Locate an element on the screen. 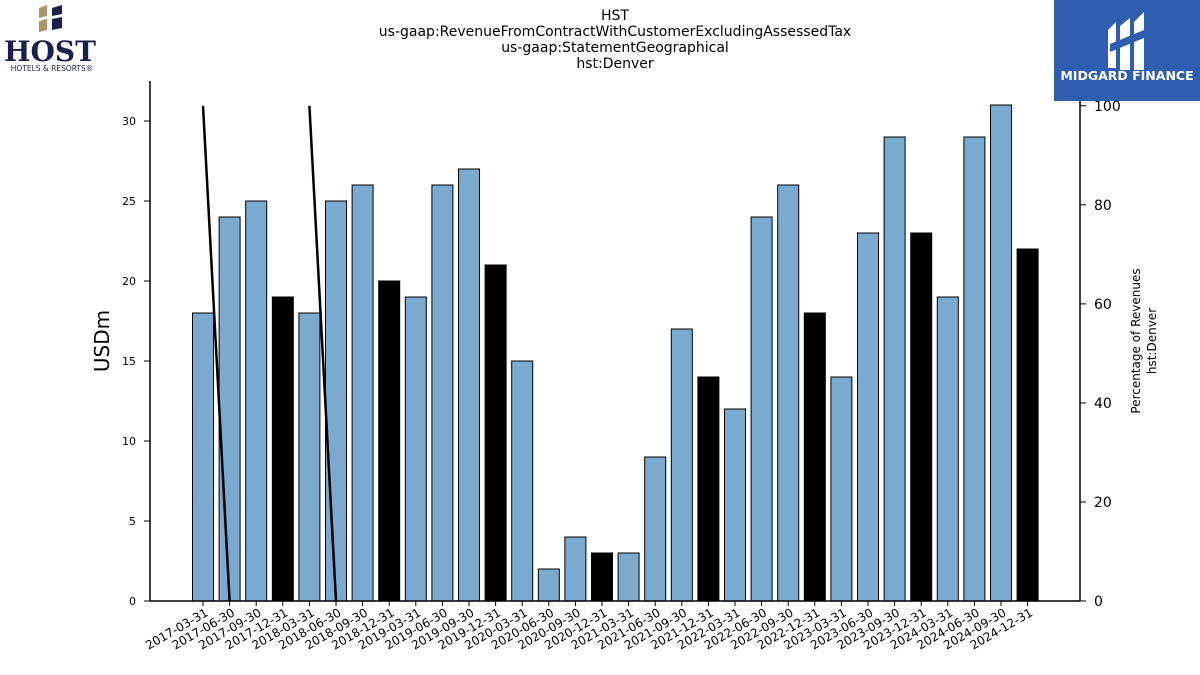 The height and width of the screenshot is (675, 1200). midgard-finance-logo: MIDGARD FINANCE is located at coordinates (1127, 50).